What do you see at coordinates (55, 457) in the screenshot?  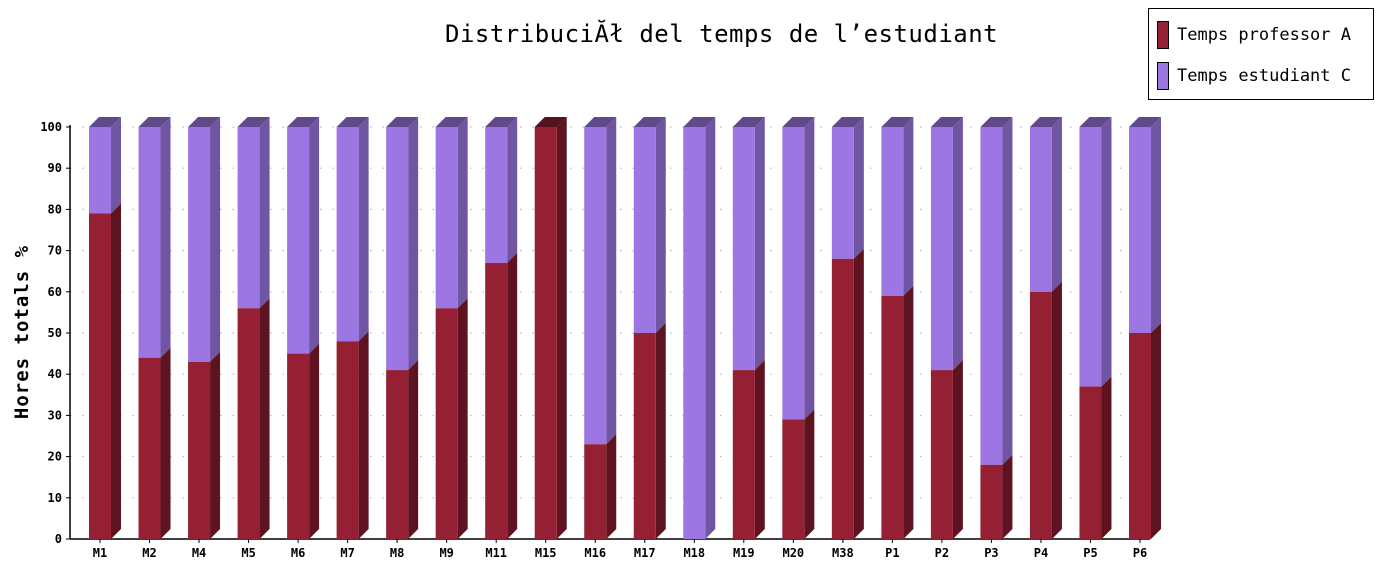 I see `y-tick-label: 20` at bounding box center [55, 457].